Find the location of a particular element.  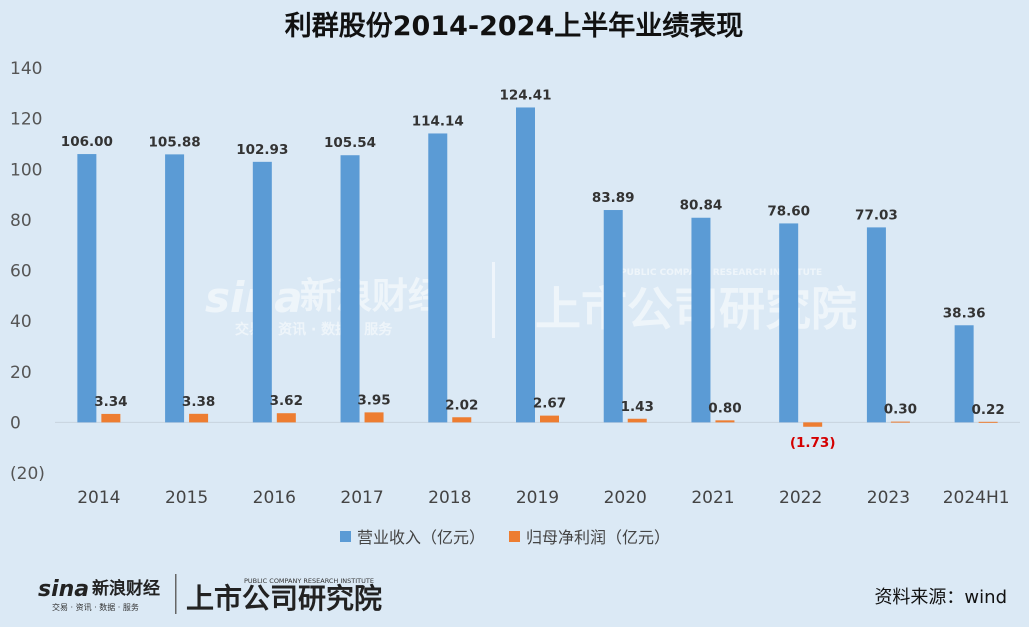

chart-title: 利群股份2014-2024上半年业绩表现 is located at coordinates (514, 26).